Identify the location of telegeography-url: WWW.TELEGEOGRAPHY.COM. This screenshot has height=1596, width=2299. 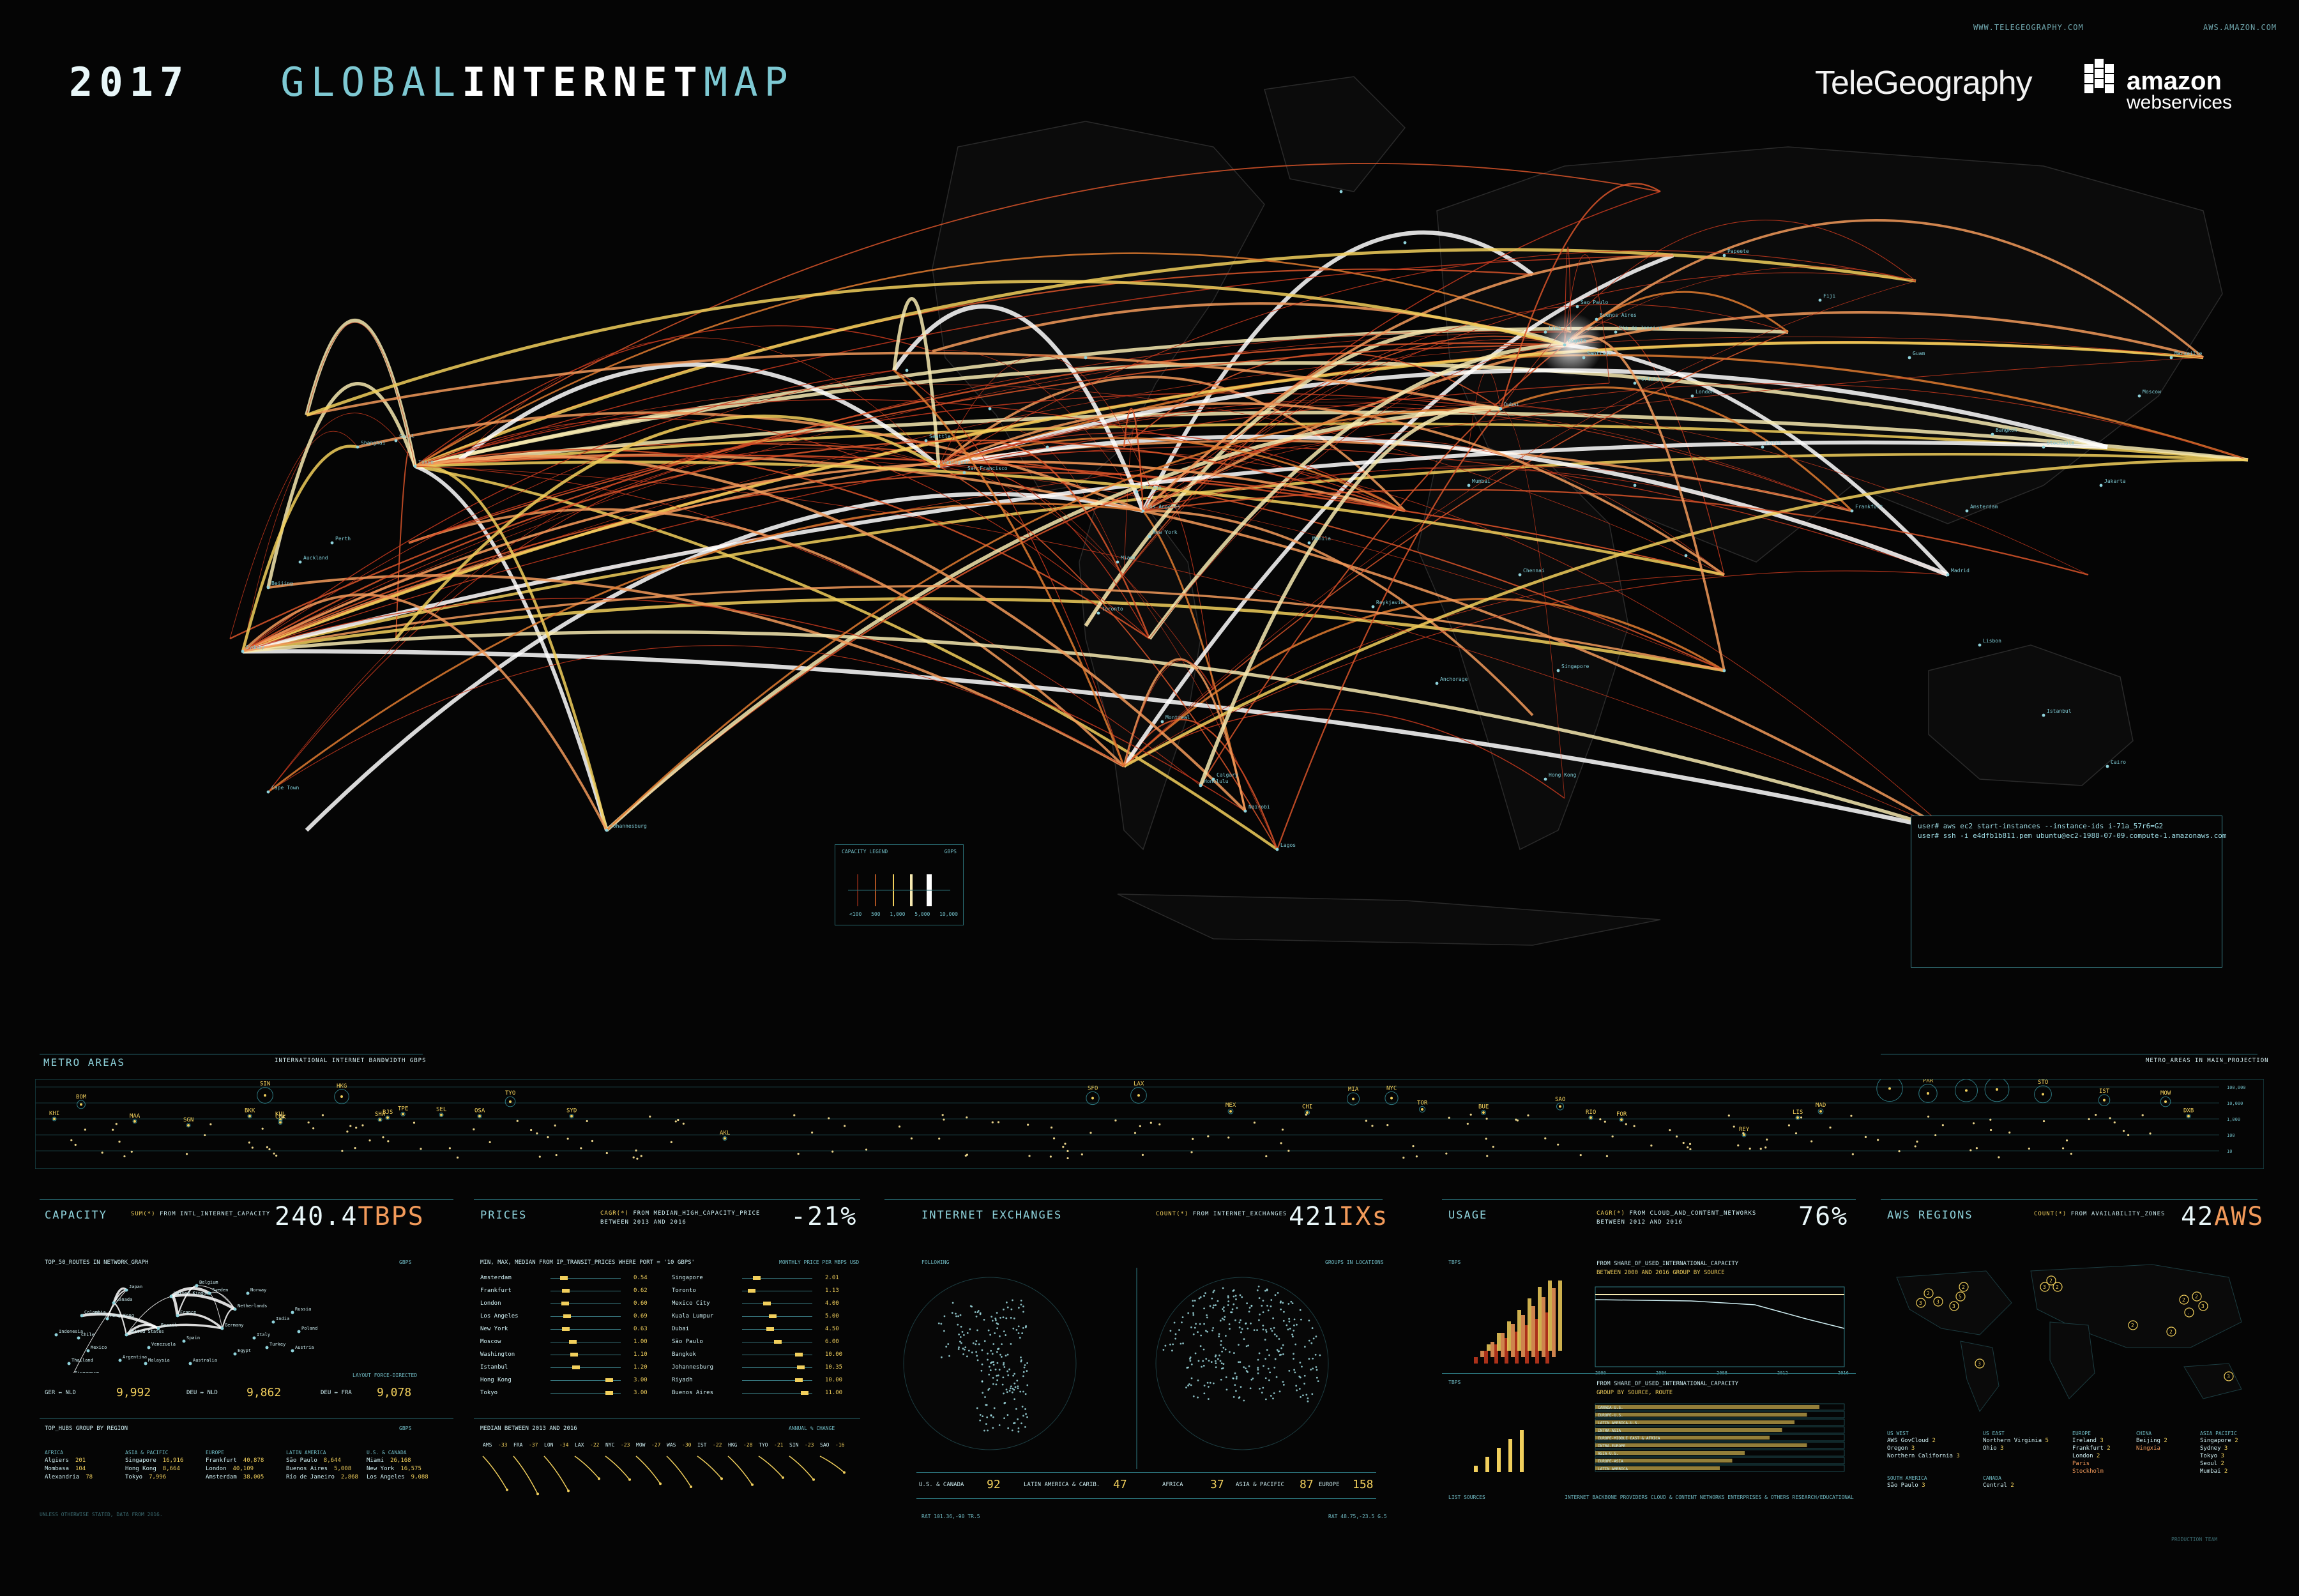
(2028, 27).